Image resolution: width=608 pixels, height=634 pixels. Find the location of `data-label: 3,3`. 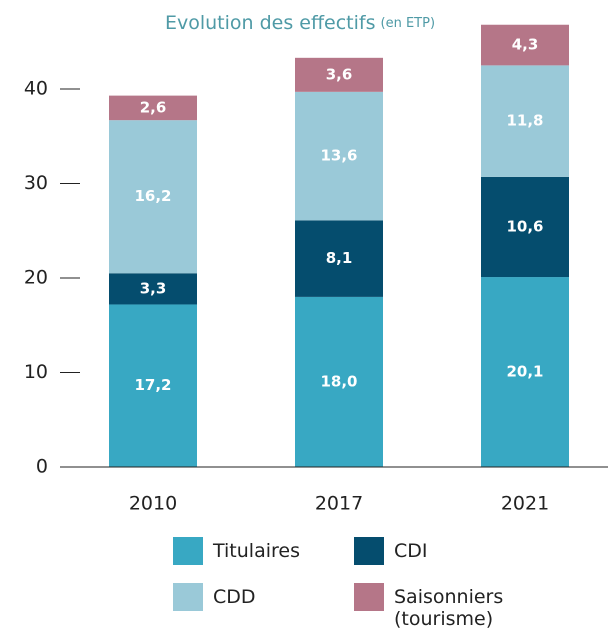

data-label: 3,3 is located at coordinates (153, 288).